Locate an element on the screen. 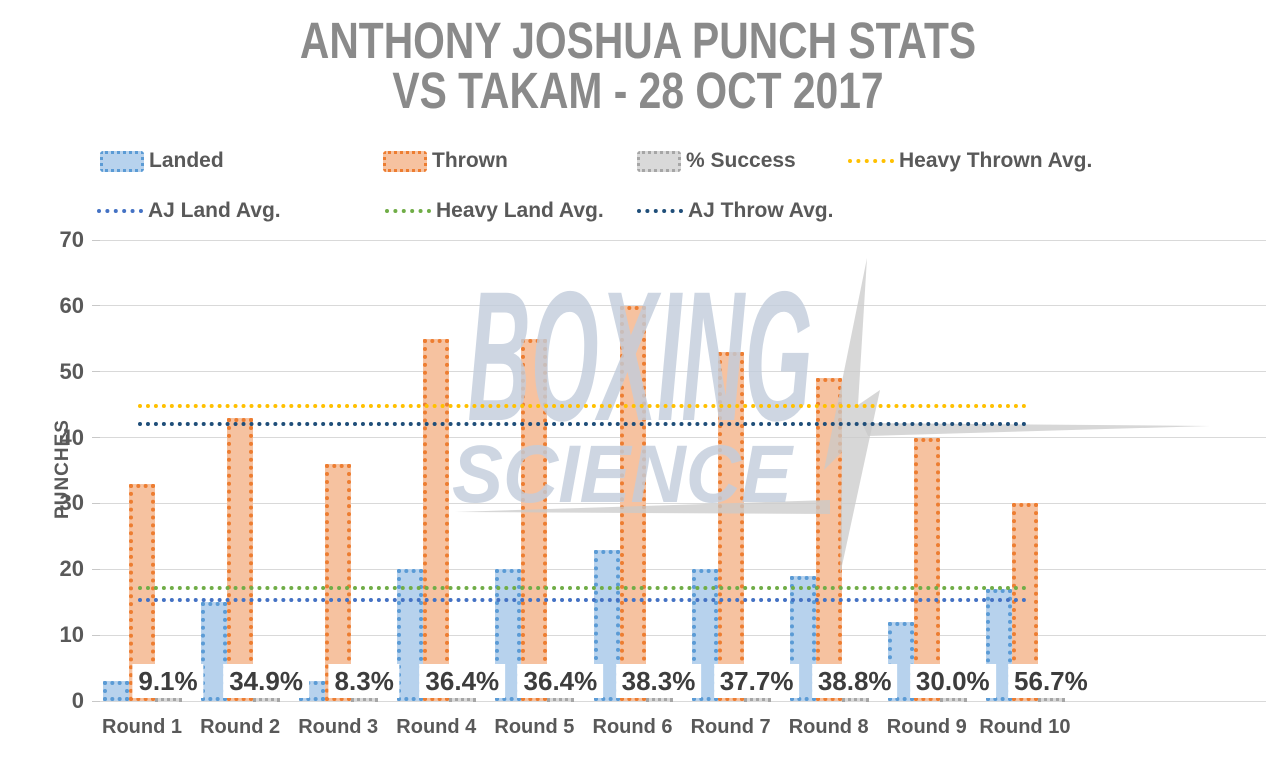 This screenshot has width=1276, height=780. legend-item-heavy-thrown-avg: Heavy Thrown Avg. is located at coordinates (970, 161).